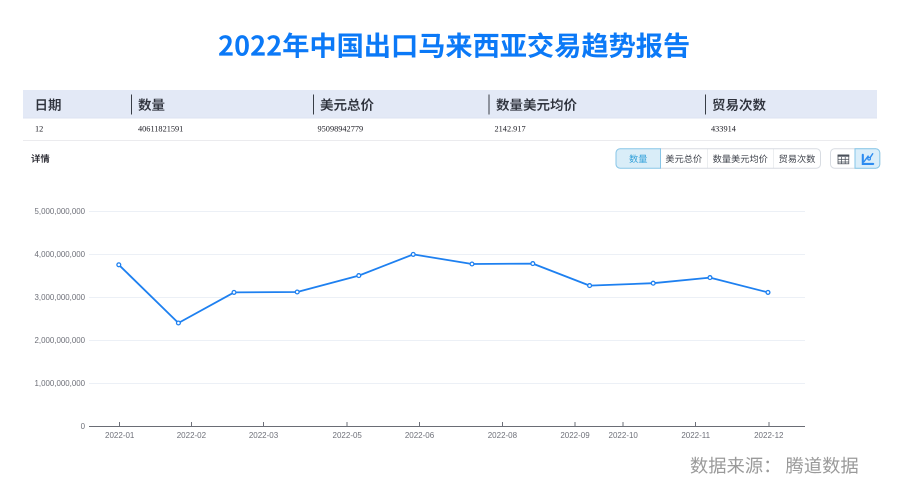 The image size is (900, 493). I want to click on svg-text: 2022-12, so click(769, 435).